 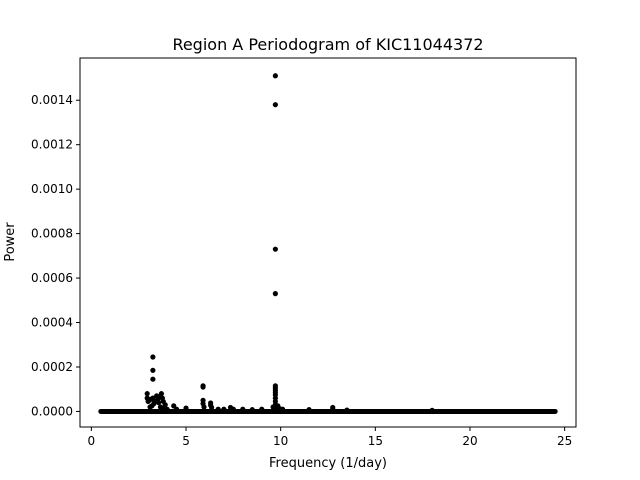 What do you see at coordinates (52, 323) in the screenshot?
I see `y-tick-label: 0.0004` at bounding box center [52, 323].